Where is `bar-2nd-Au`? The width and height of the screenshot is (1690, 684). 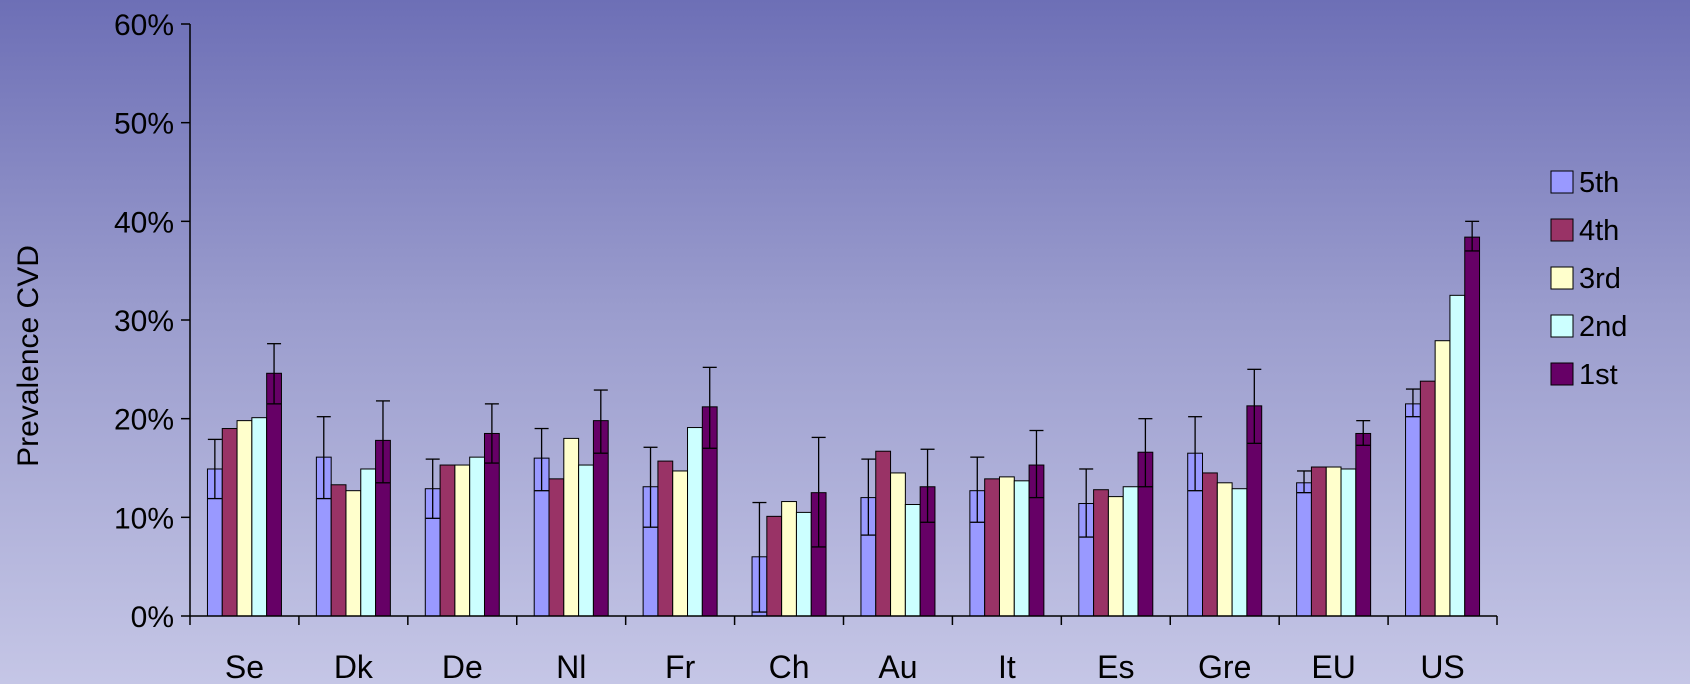
bar-2nd-Au is located at coordinates (912, 560).